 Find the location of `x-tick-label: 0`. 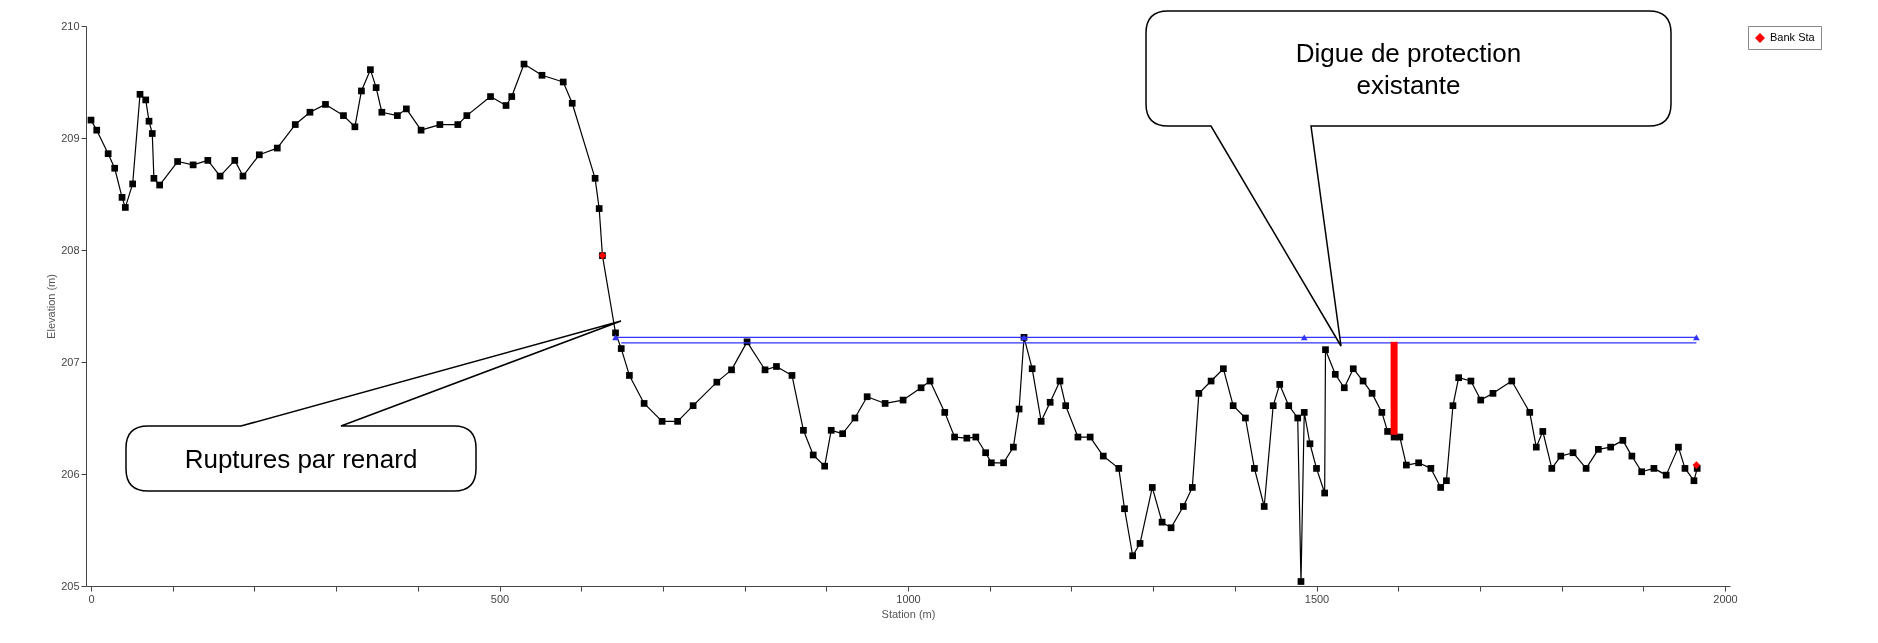

x-tick-label: 0 is located at coordinates (91, 598).